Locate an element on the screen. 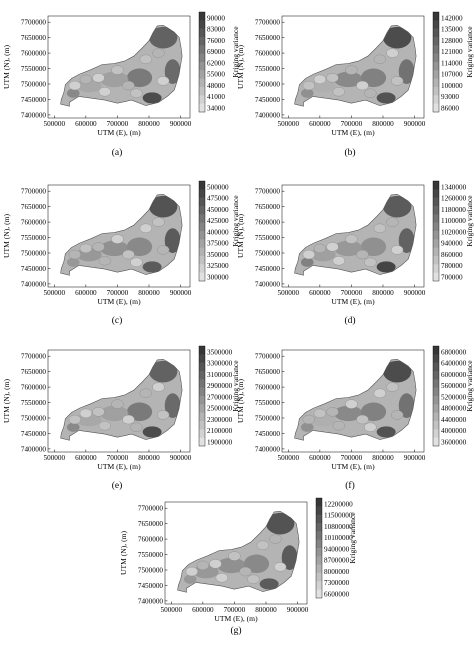  x-tick-label: 800000 is located at coordinates (149, 458).